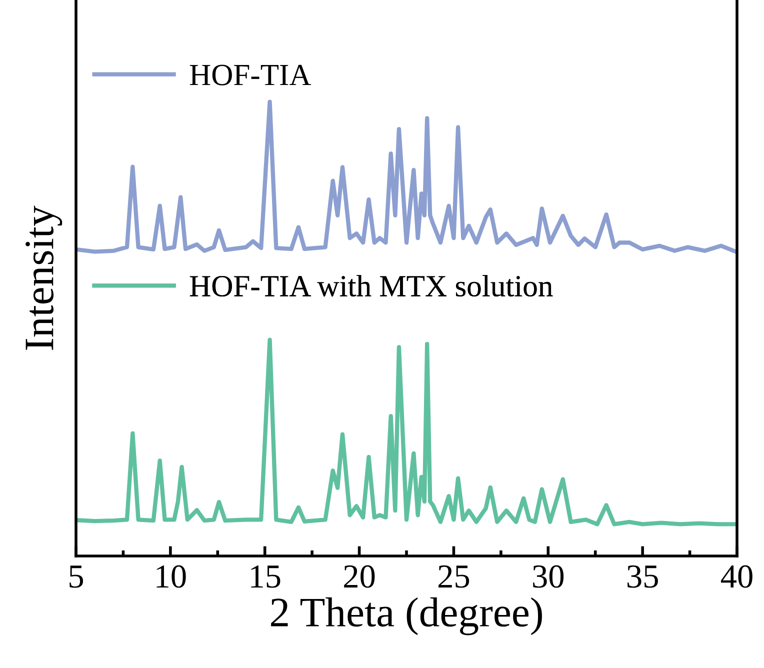  What do you see at coordinates (77, 577) in the screenshot?
I see `x-tick-label: 5` at bounding box center [77, 577].